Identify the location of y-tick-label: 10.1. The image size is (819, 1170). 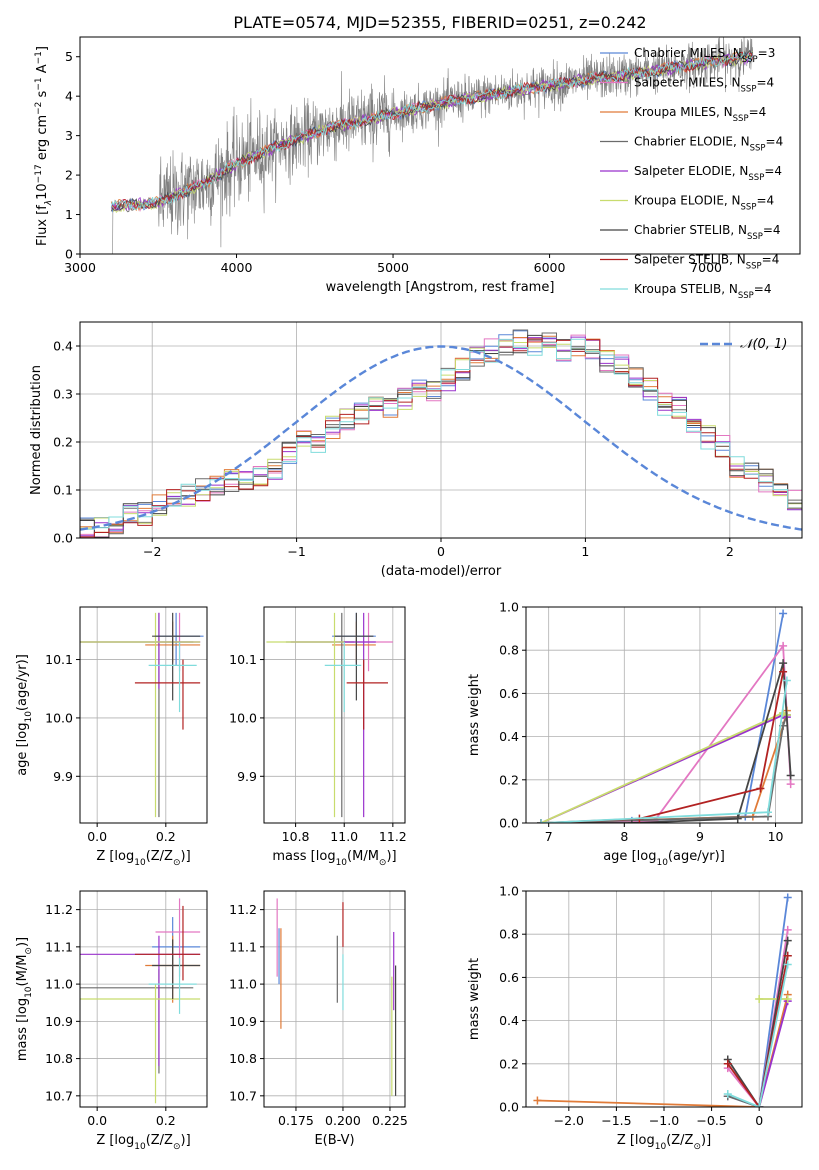
(243, 659).